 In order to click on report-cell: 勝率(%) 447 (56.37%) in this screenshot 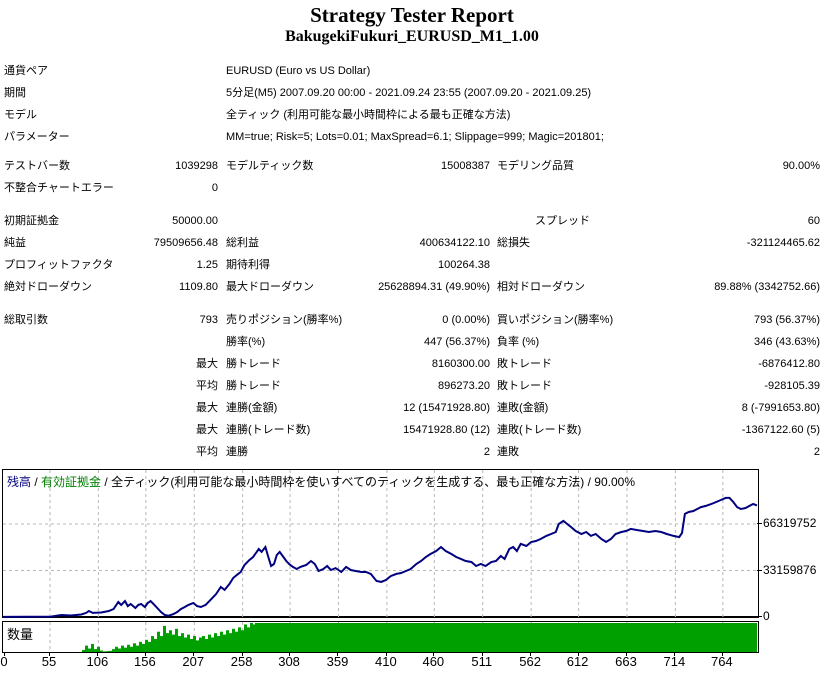, I will do `click(358, 342)`.